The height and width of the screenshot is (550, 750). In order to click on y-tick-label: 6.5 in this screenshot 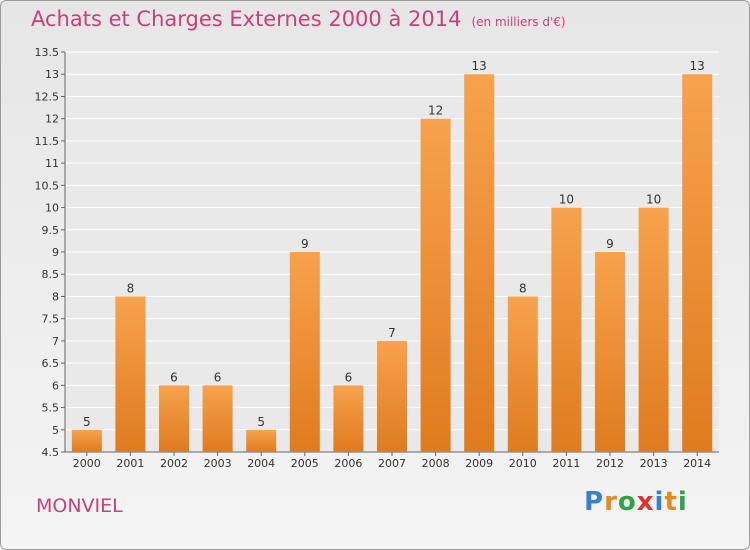, I will do `click(51, 363)`.